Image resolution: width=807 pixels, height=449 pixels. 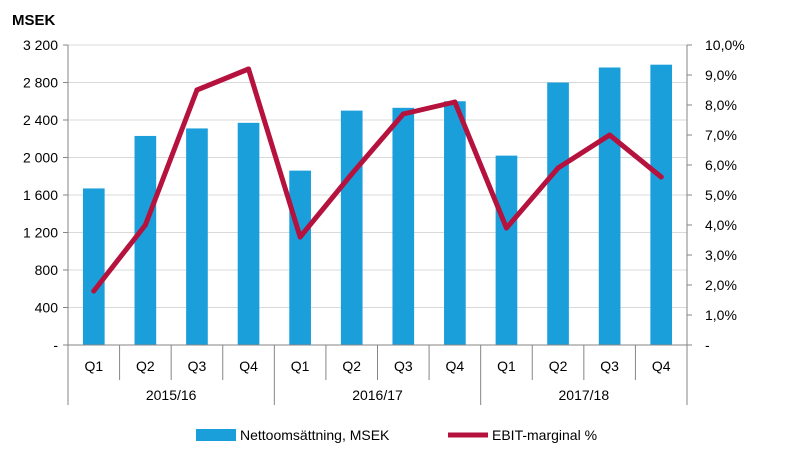 I want to click on y-tick-label: 2 400, so click(x=40, y=120).